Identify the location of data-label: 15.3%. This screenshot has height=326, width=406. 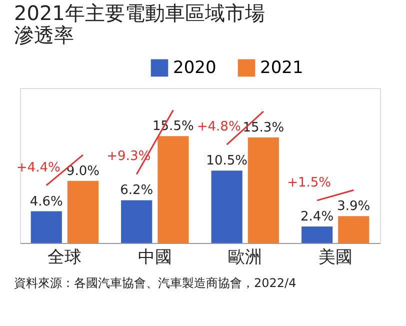
(263, 128).